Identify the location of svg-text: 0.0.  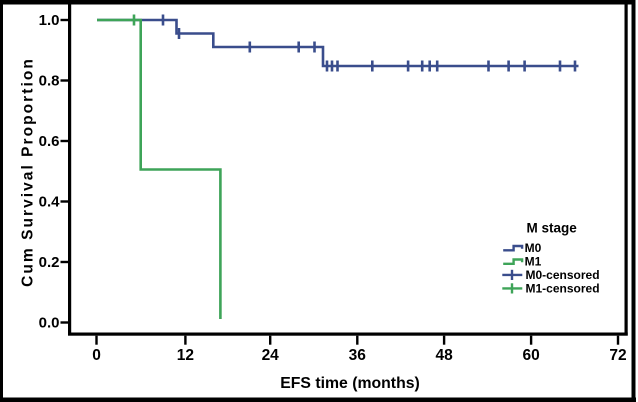
(49, 323).